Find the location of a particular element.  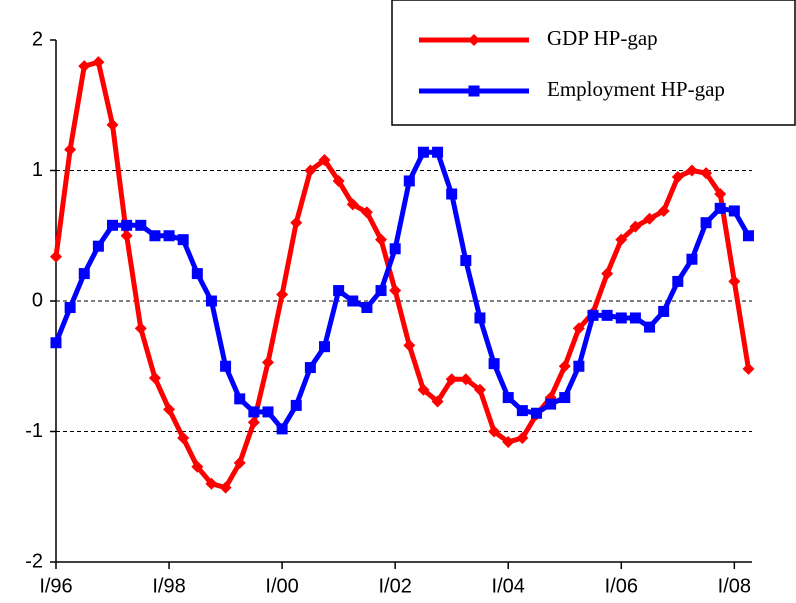

x-tick-label: I/04 is located at coordinates (508, 586).